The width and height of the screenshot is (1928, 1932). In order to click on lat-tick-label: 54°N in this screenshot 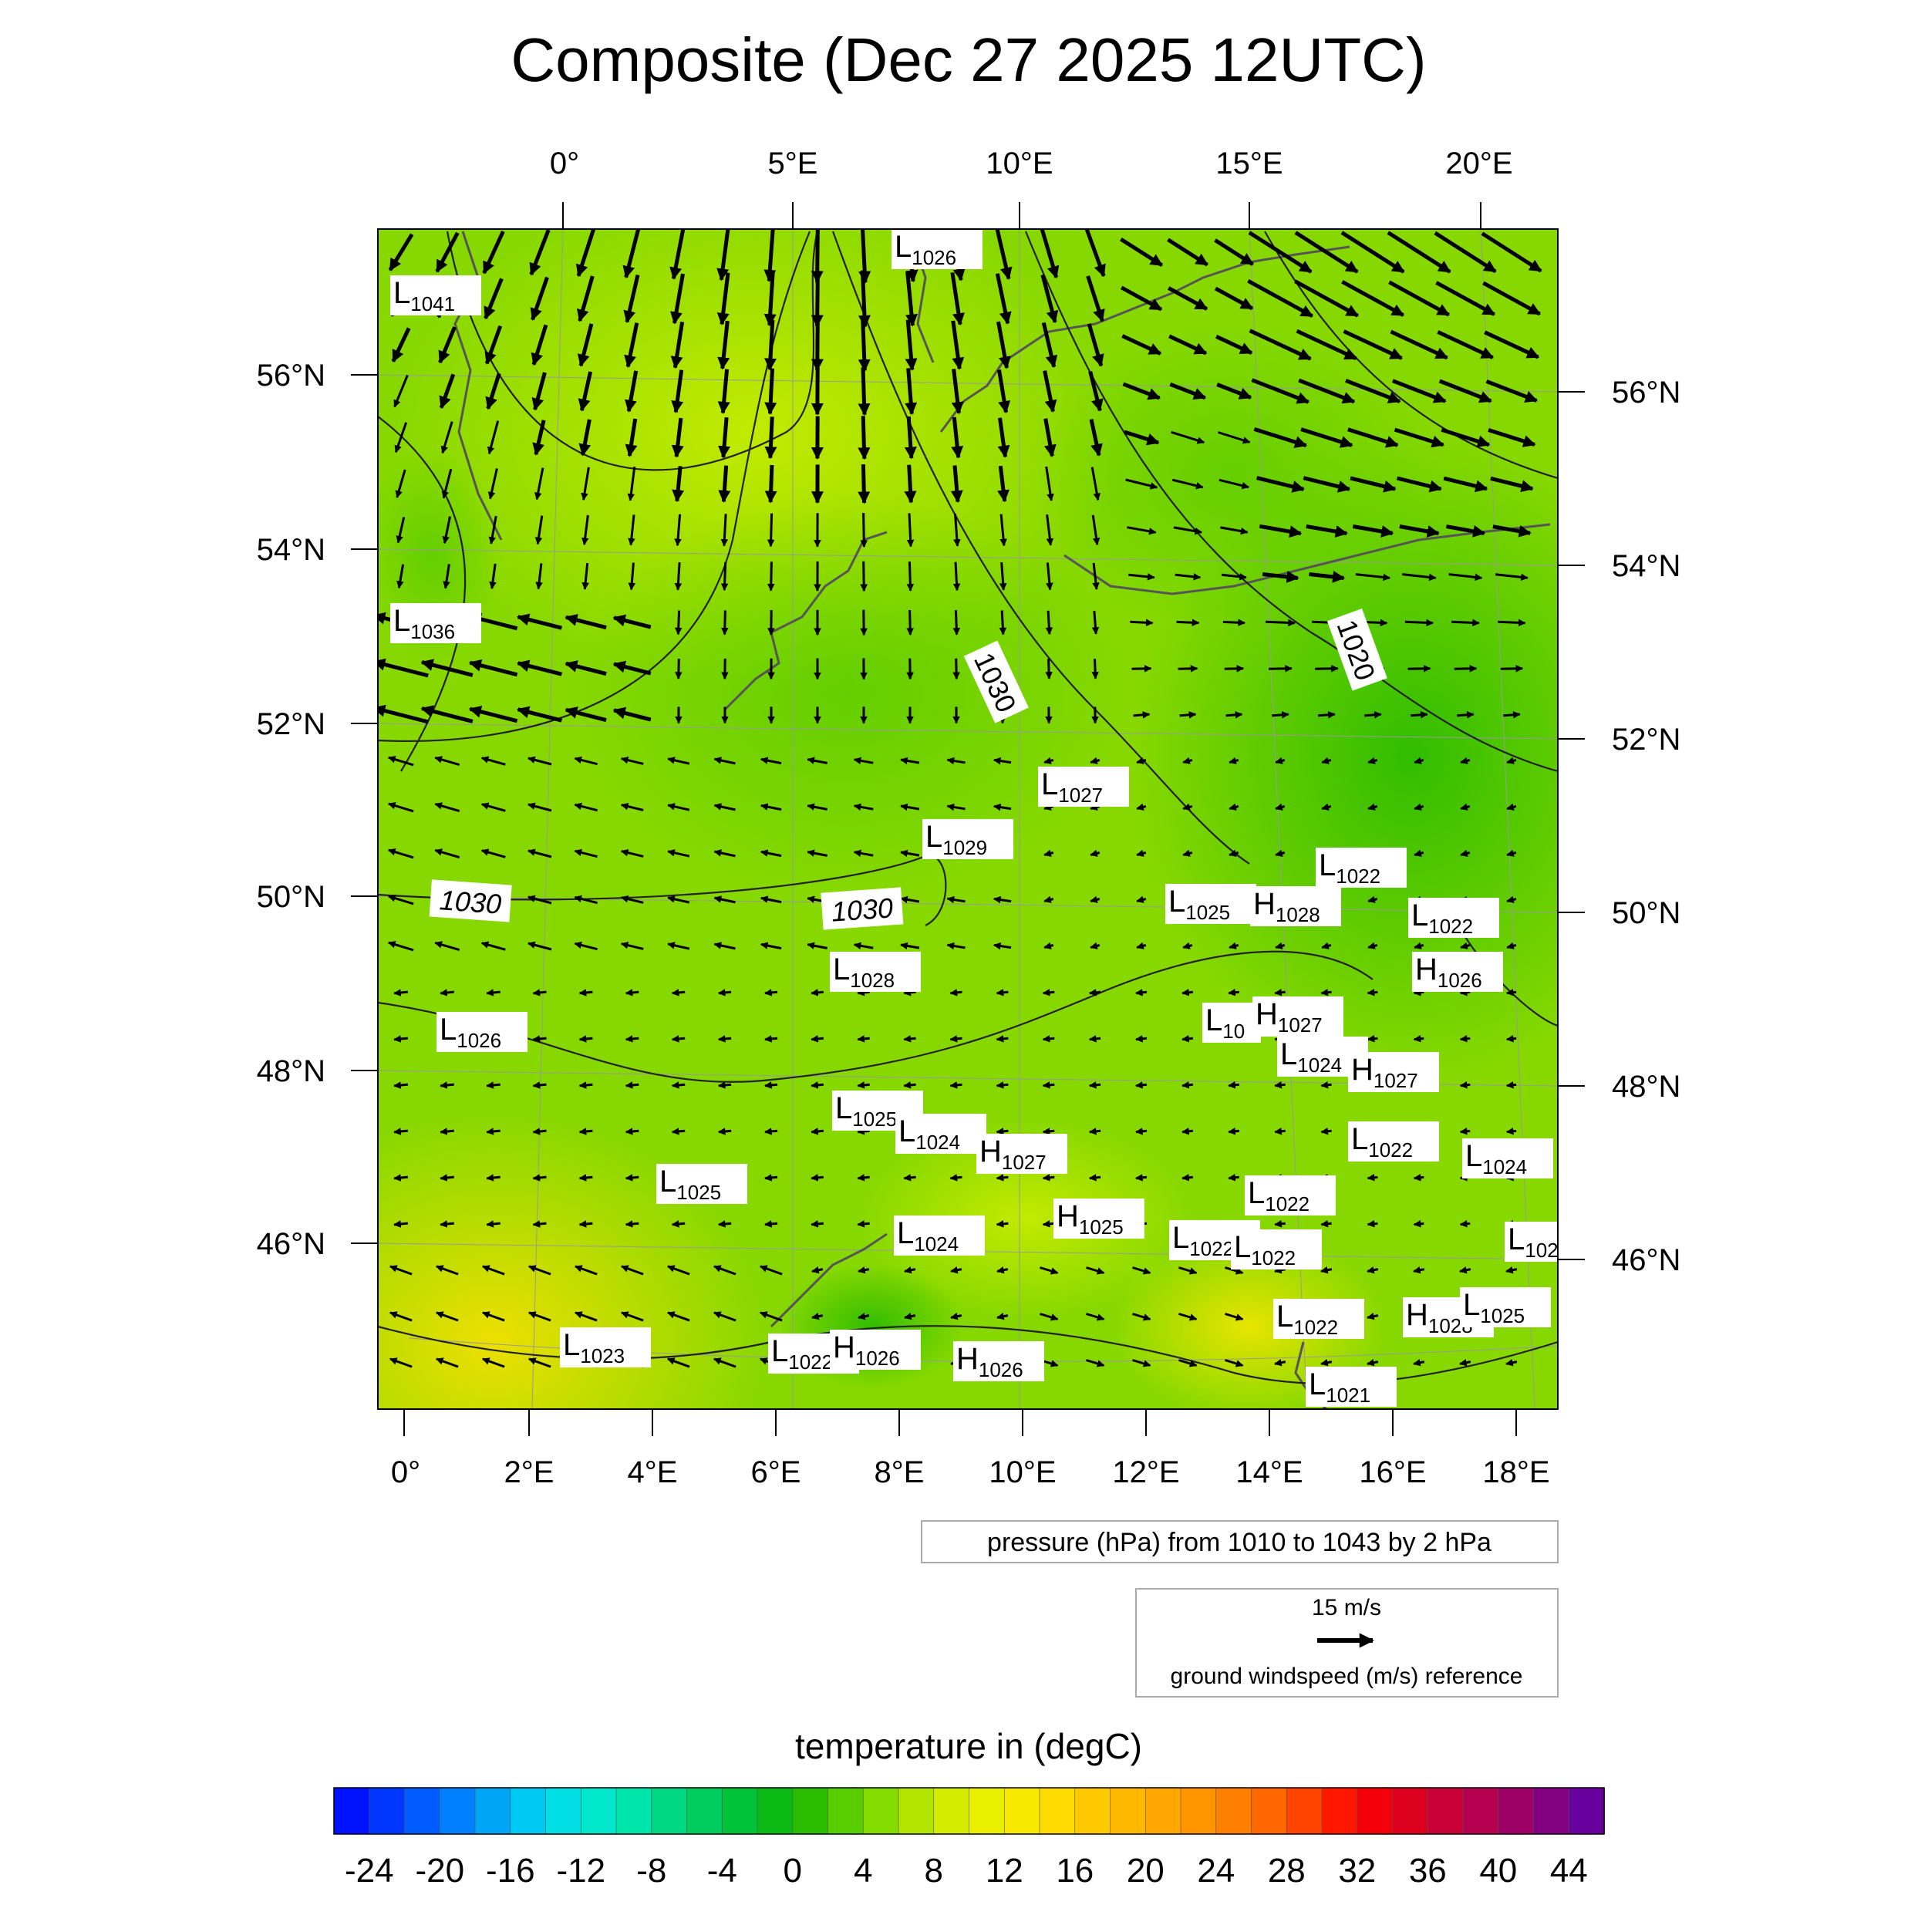, I will do `click(291, 550)`.